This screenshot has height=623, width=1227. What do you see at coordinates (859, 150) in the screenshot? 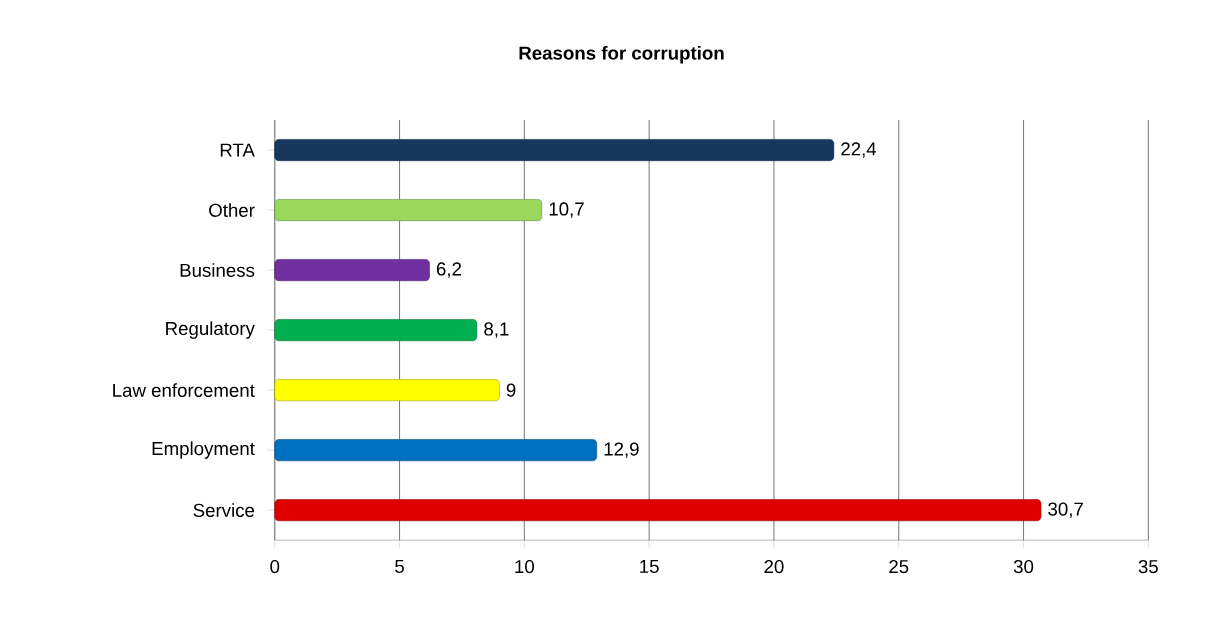
I see `data-label: 22,4` at bounding box center [859, 150].